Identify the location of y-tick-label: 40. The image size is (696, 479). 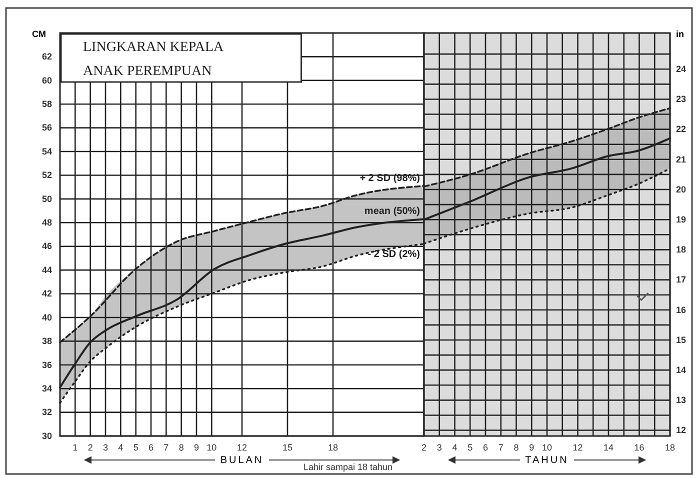
(47, 317).